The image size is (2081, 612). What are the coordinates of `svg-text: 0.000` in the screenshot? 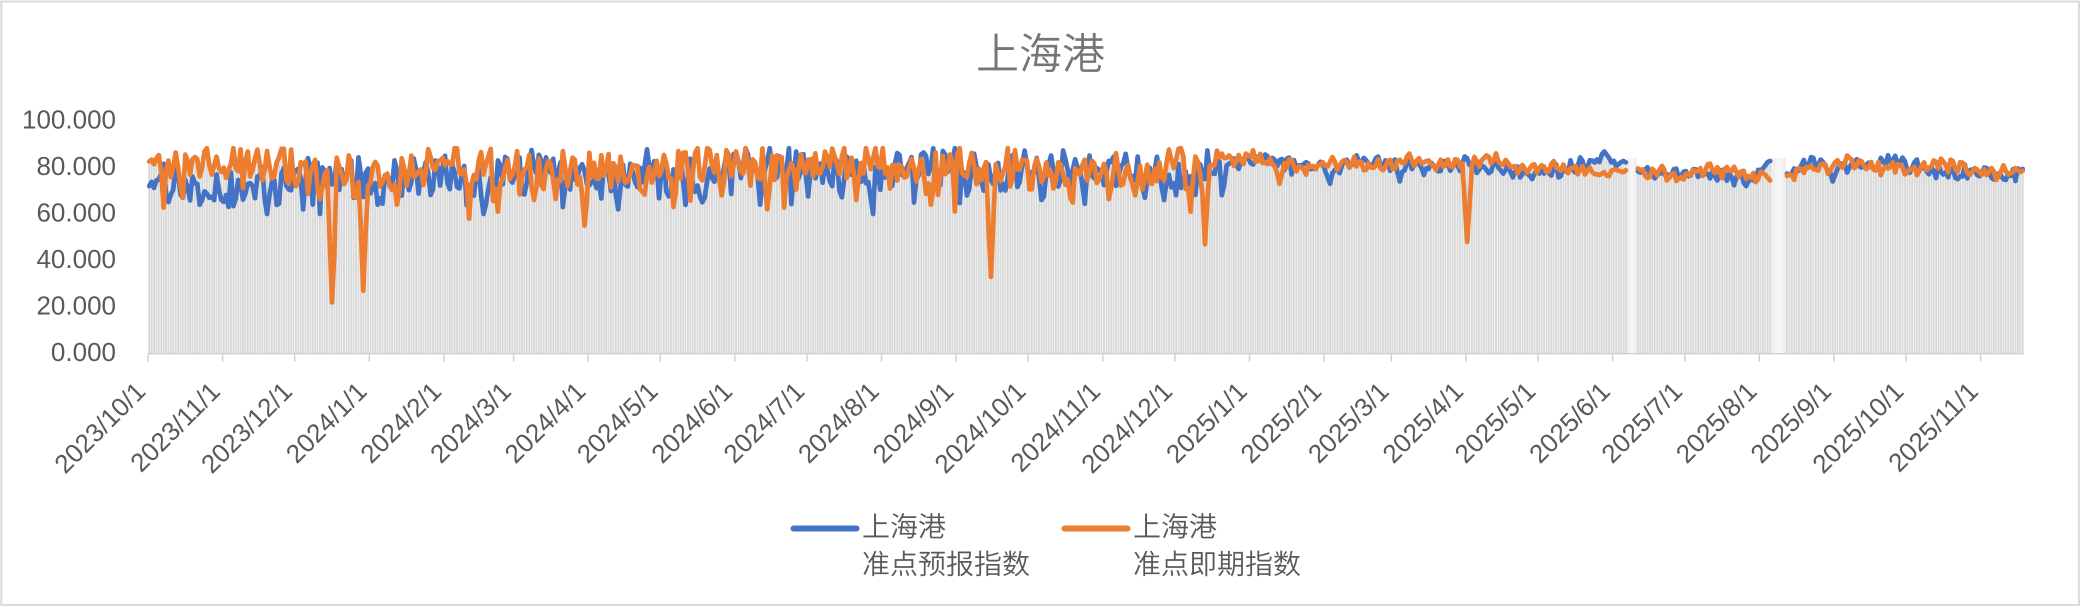 It's located at (83, 352).